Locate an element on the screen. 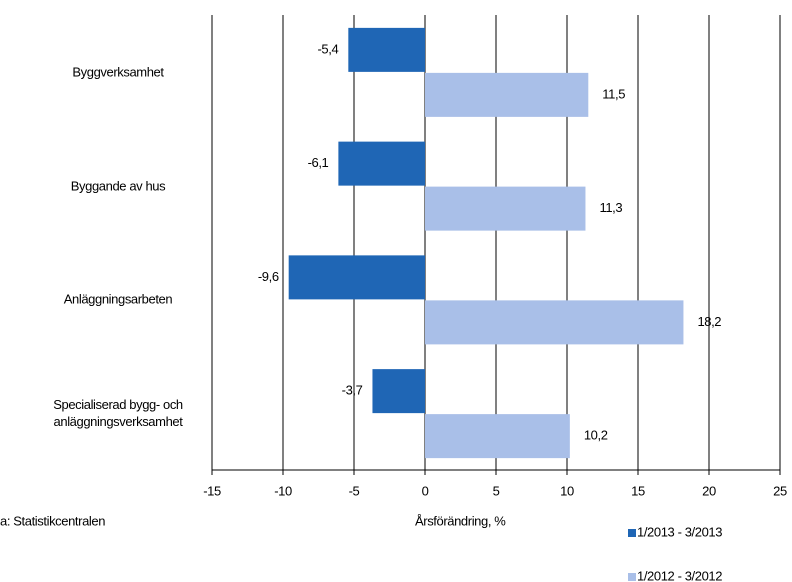  x-tick-label: 10 is located at coordinates (567, 490).